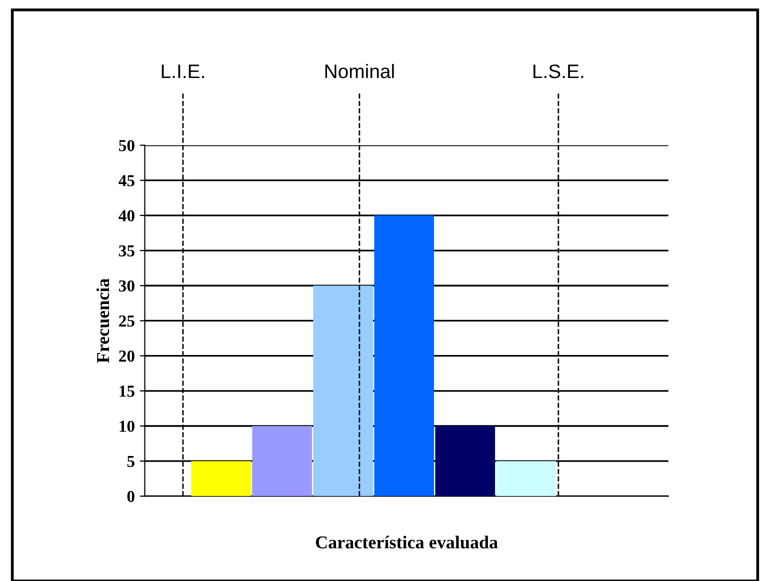  Describe the element at coordinates (407, 542) in the screenshot. I see `x-axis-title: Característica evaluada` at that location.